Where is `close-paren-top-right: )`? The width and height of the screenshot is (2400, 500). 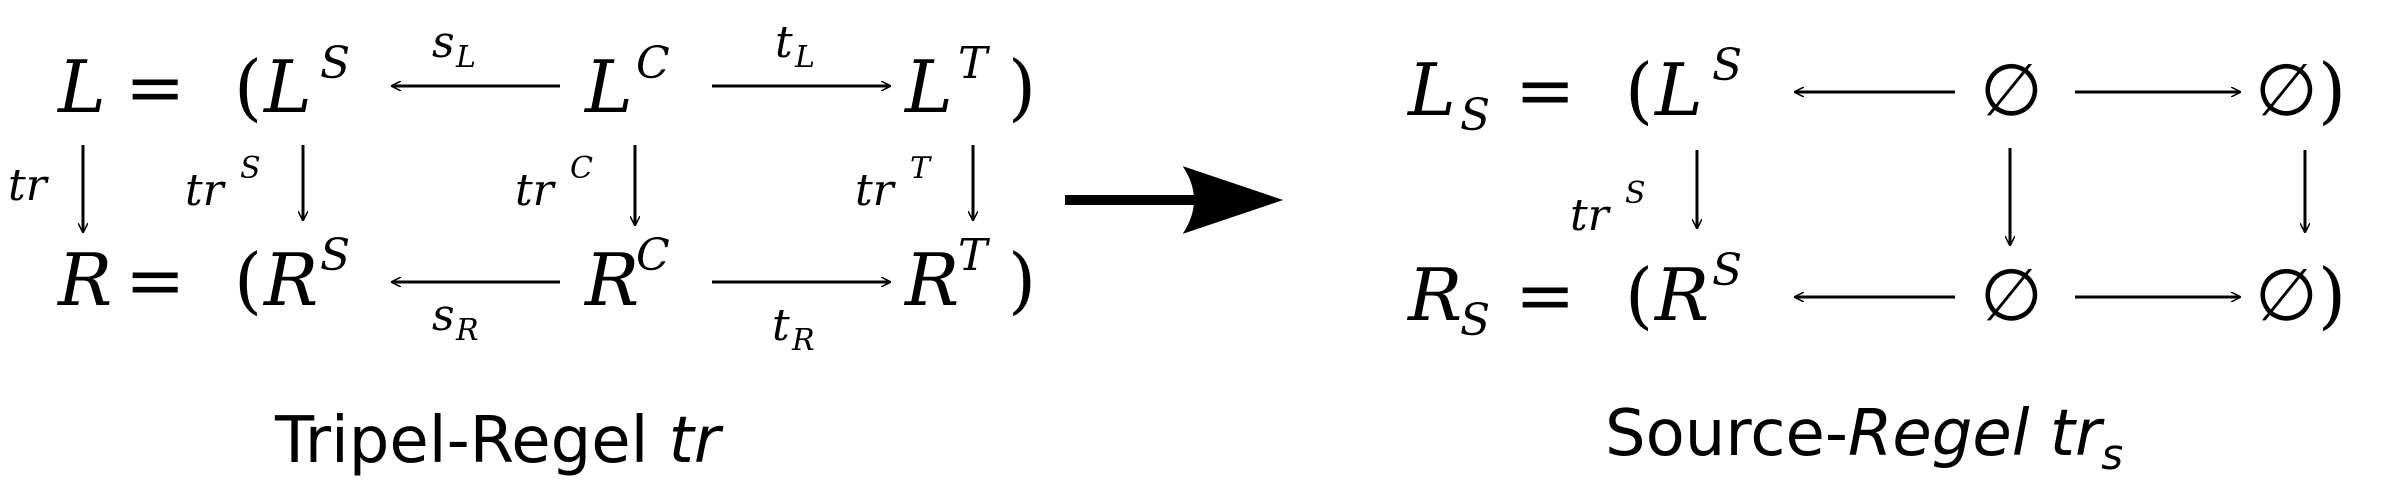
close-paren-top-right: ) is located at coordinates (2332, 90).